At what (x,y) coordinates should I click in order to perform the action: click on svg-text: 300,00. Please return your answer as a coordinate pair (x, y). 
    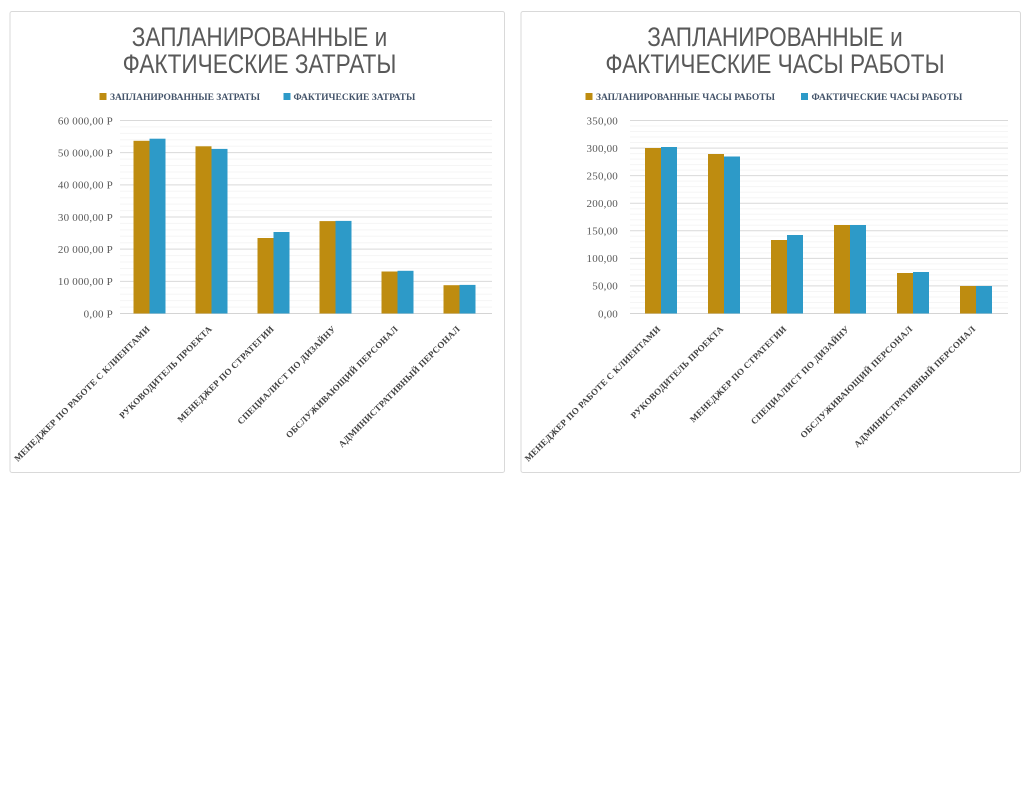
    Looking at the image, I should click on (603, 149).